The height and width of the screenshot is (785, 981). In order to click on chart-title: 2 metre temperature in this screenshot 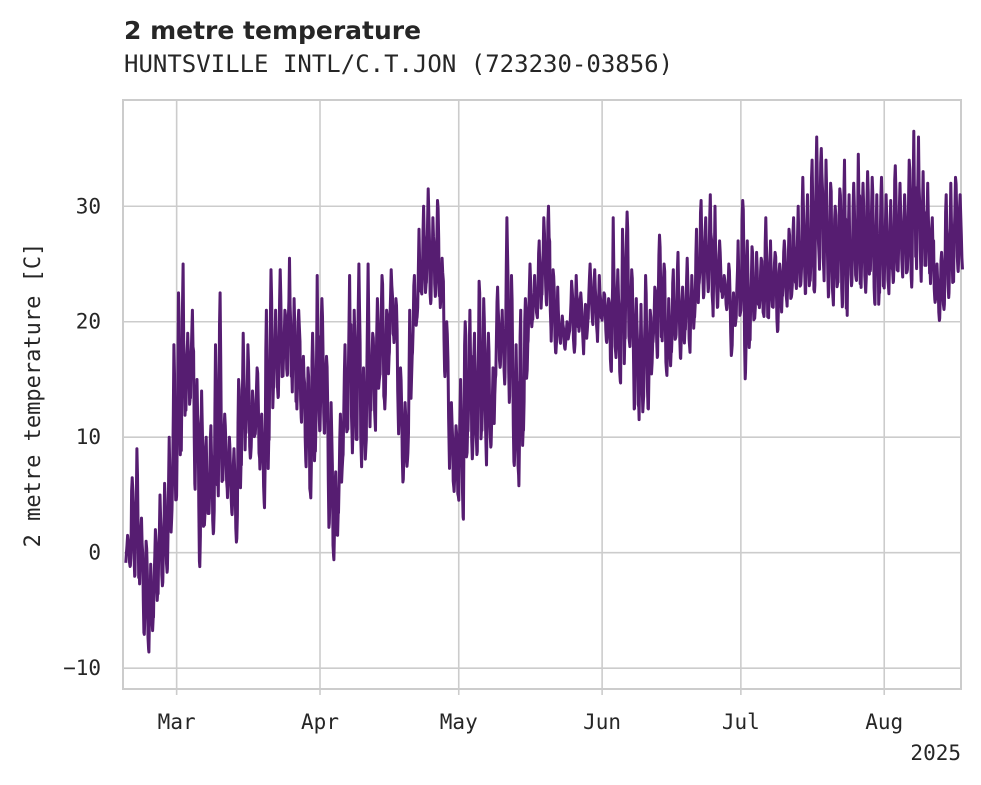, I will do `click(273, 30)`.